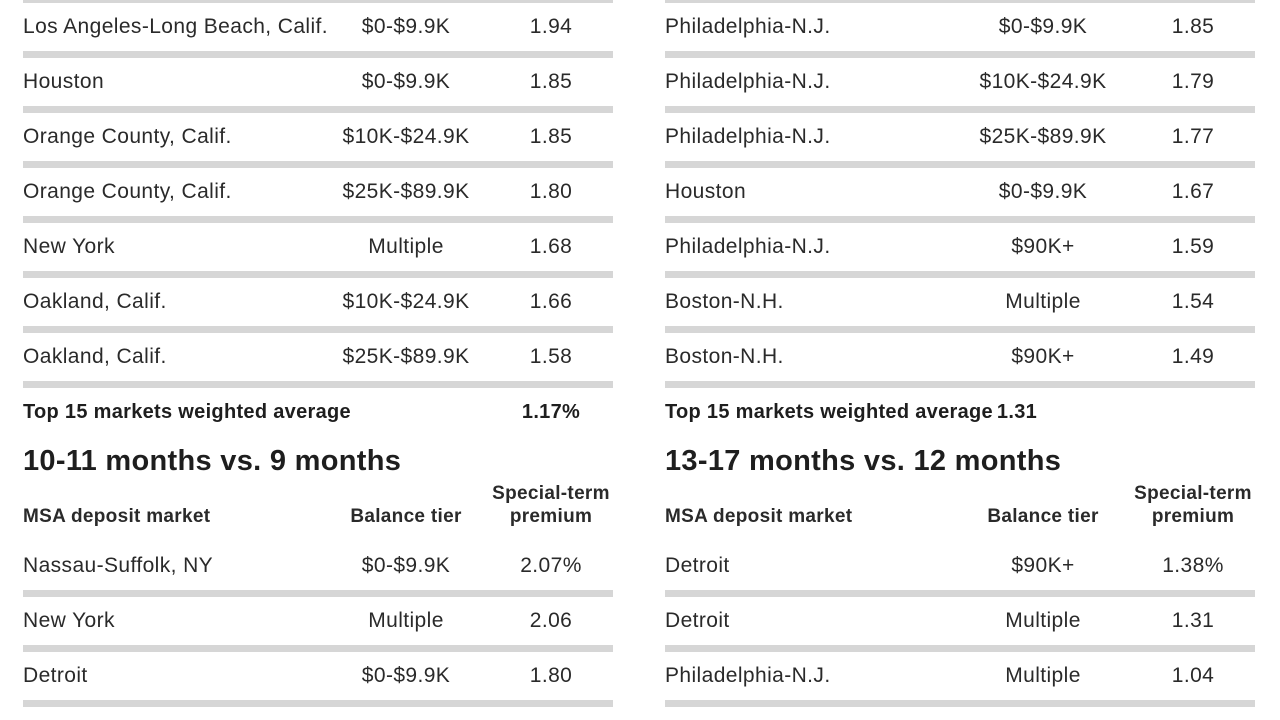  Describe the element at coordinates (551, 136) in the screenshot. I see `premium-cell: 1.85` at that location.